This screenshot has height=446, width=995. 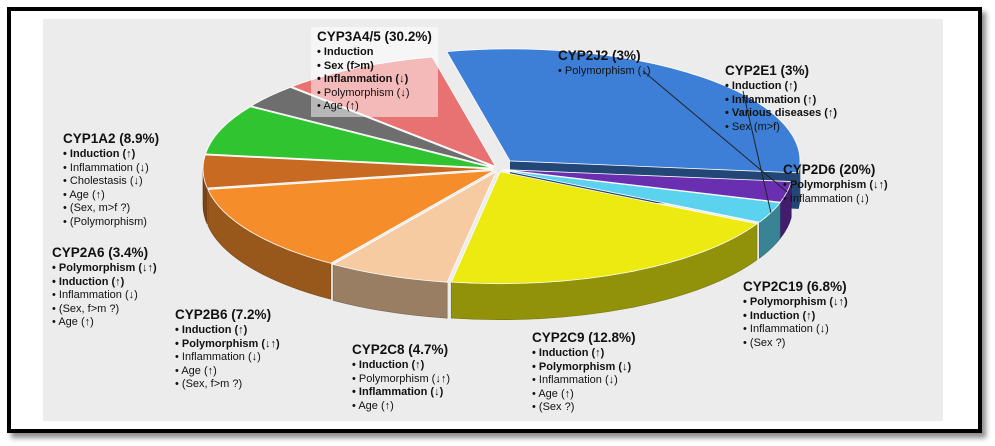 What do you see at coordinates (857, 169) in the screenshot?
I see `slice-percent: 20%` at bounding box center [857, 169].